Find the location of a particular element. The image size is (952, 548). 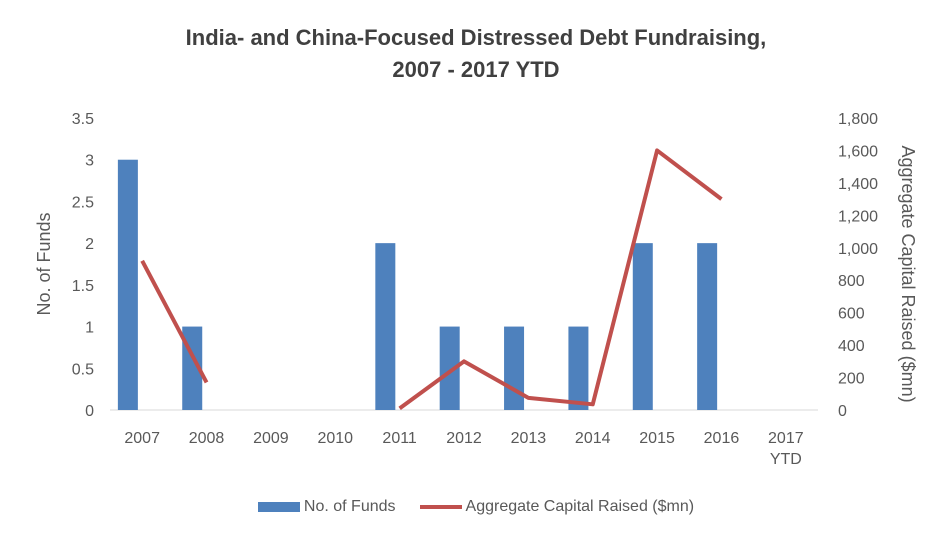

y-tick-label: 3.5 is located at coordinates (83, 119).